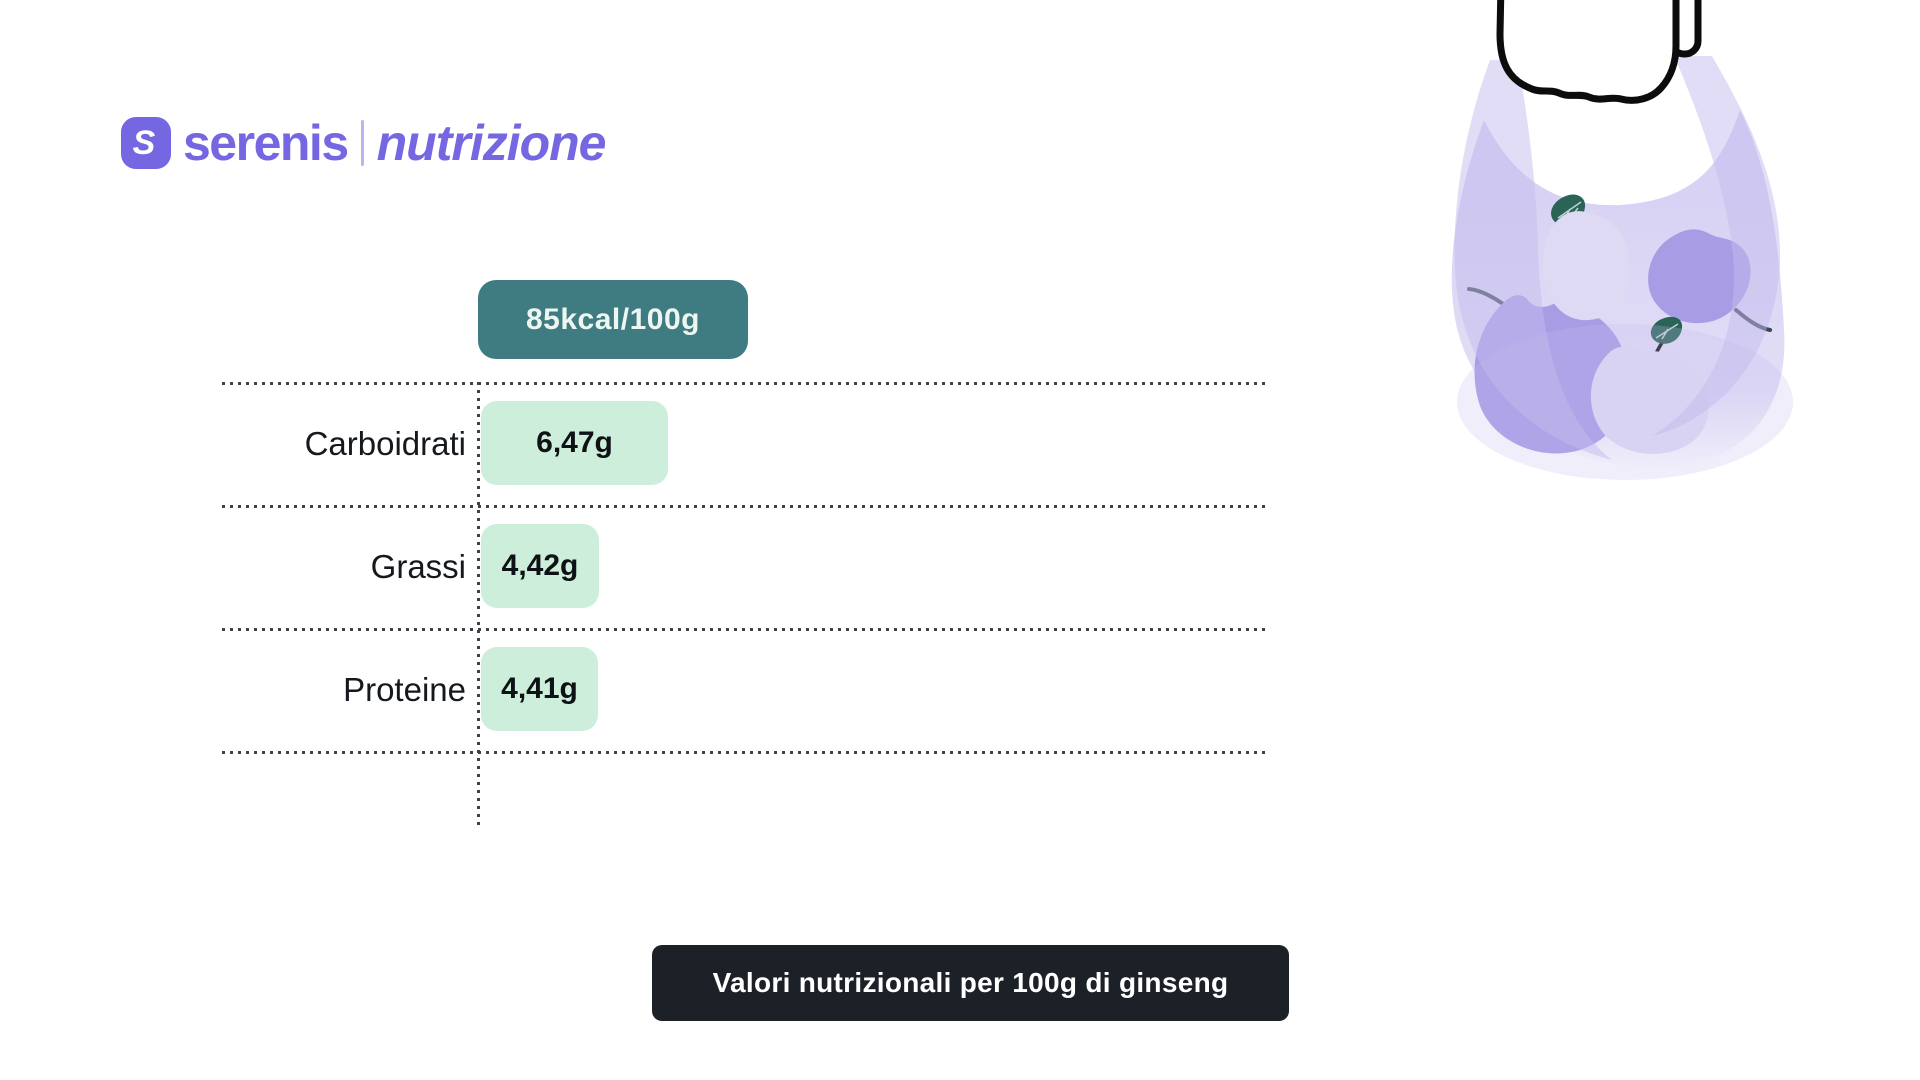 This screenshot has width=1920, height=1080. What do you see at coordinates (404, 689) in the screenshot?
I see `category-label-proteine: Proteine` at bounding box center [404, 689].